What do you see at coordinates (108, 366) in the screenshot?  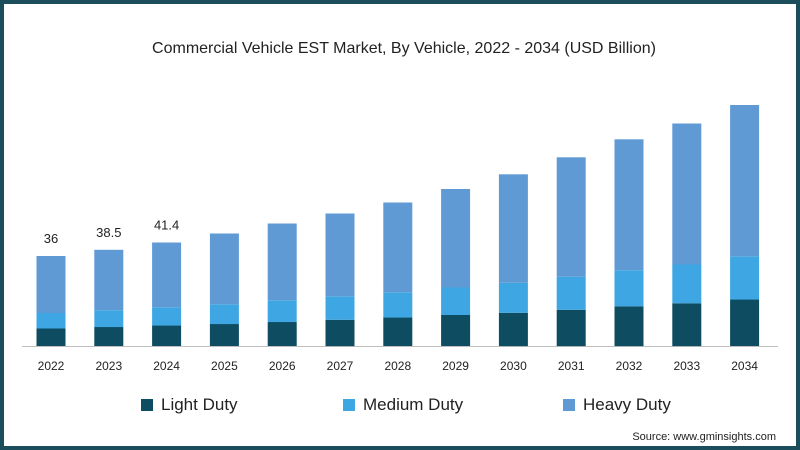 I see `x-tick-label-2023: 2023` at bounding box center [108, 366].